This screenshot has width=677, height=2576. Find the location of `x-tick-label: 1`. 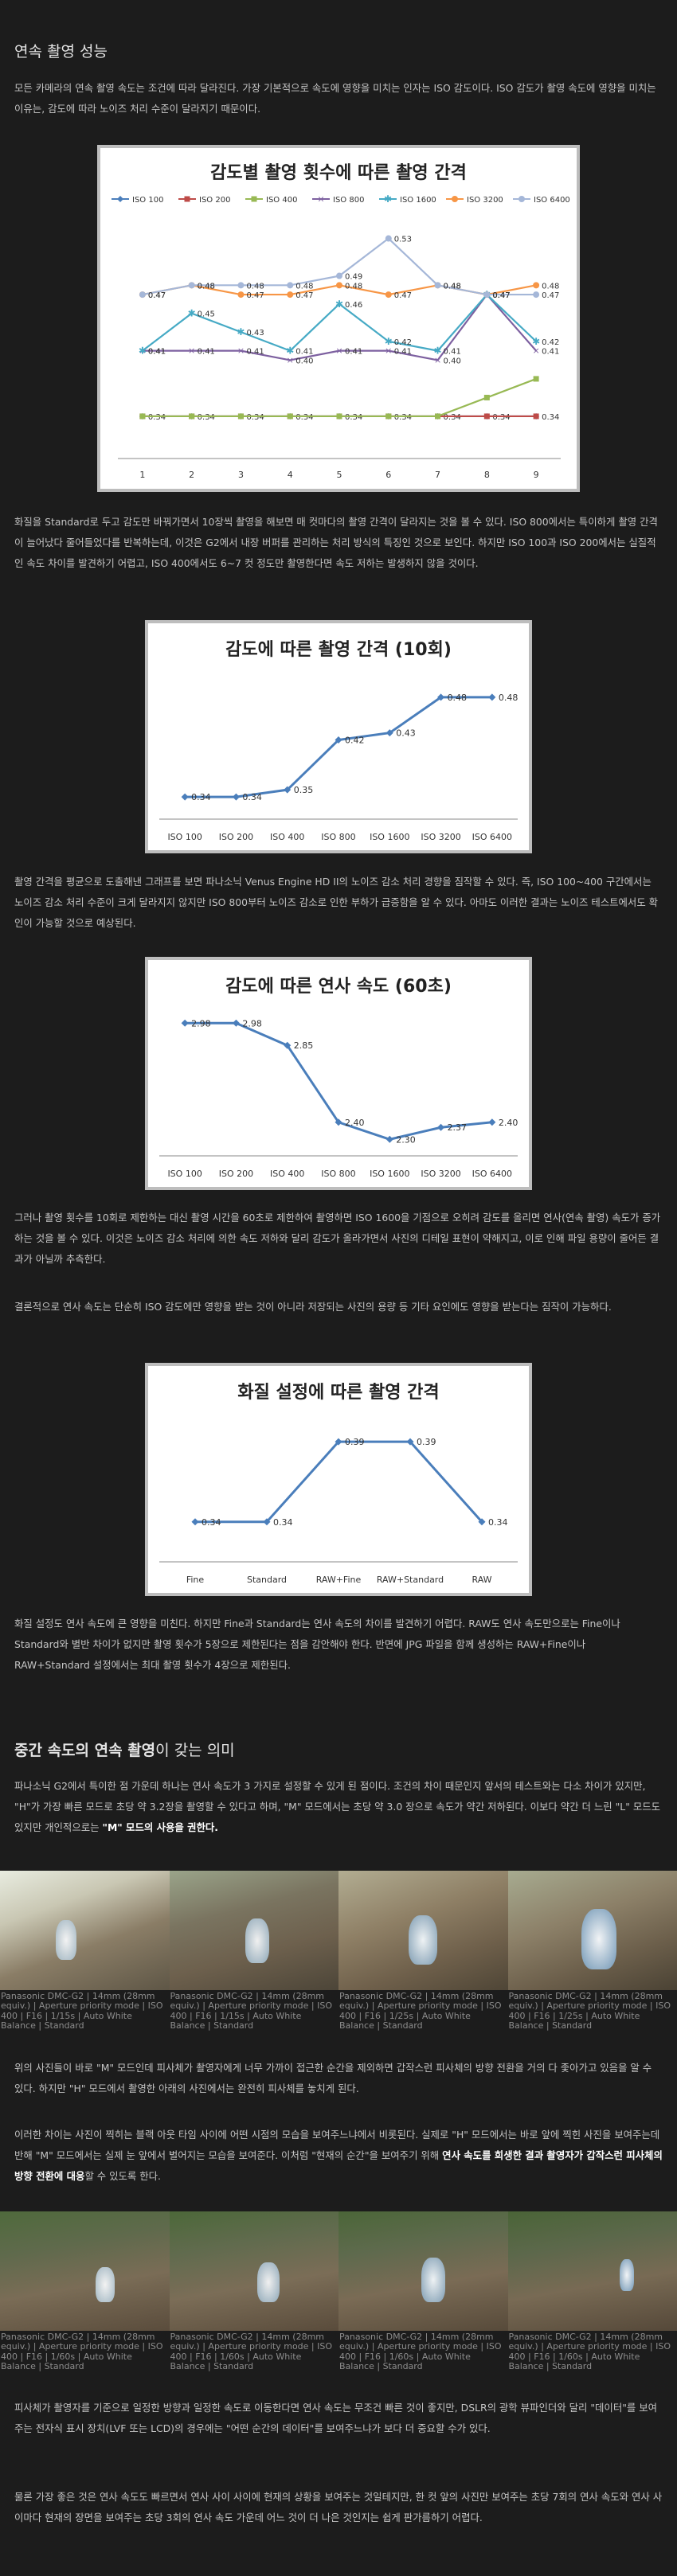

x-tick-label: 1 is located at coordinates (142, 475).